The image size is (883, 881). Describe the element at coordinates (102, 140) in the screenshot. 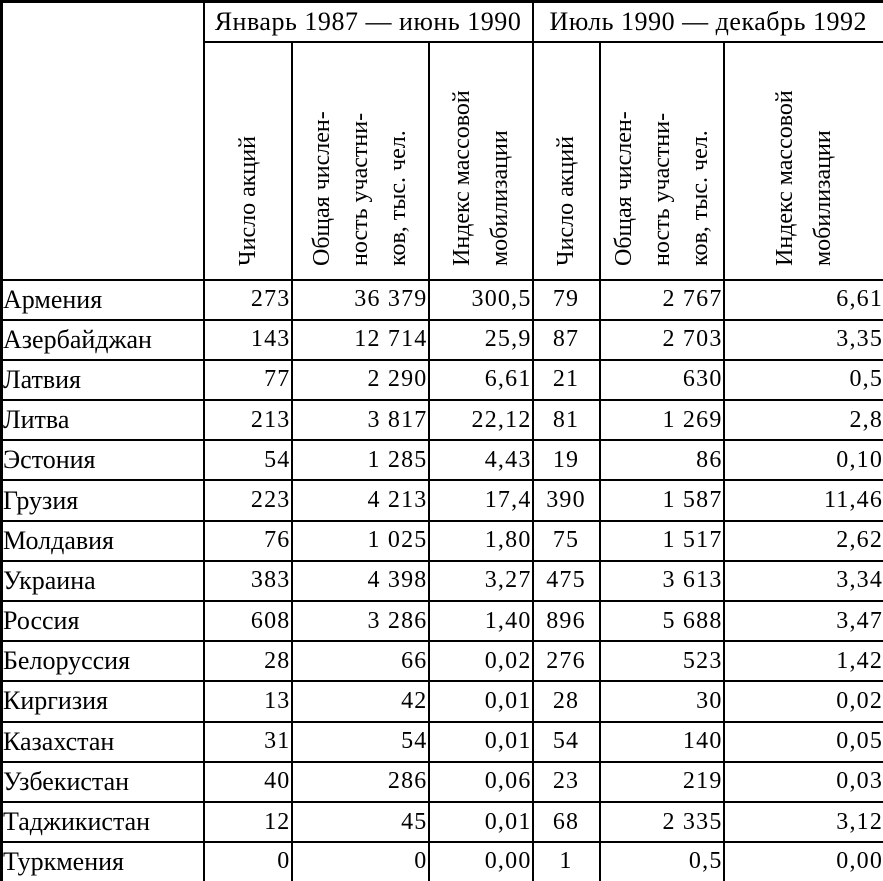

I see `region-column-header-cell` at that location.